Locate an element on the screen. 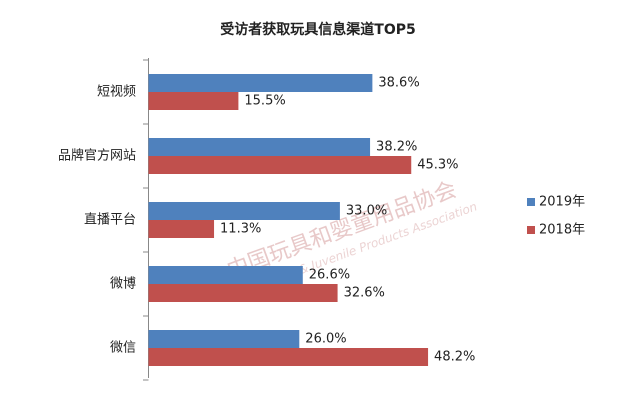 The image size is (636, 403). data-label: 38.6% is located at coordinates (398, 83).